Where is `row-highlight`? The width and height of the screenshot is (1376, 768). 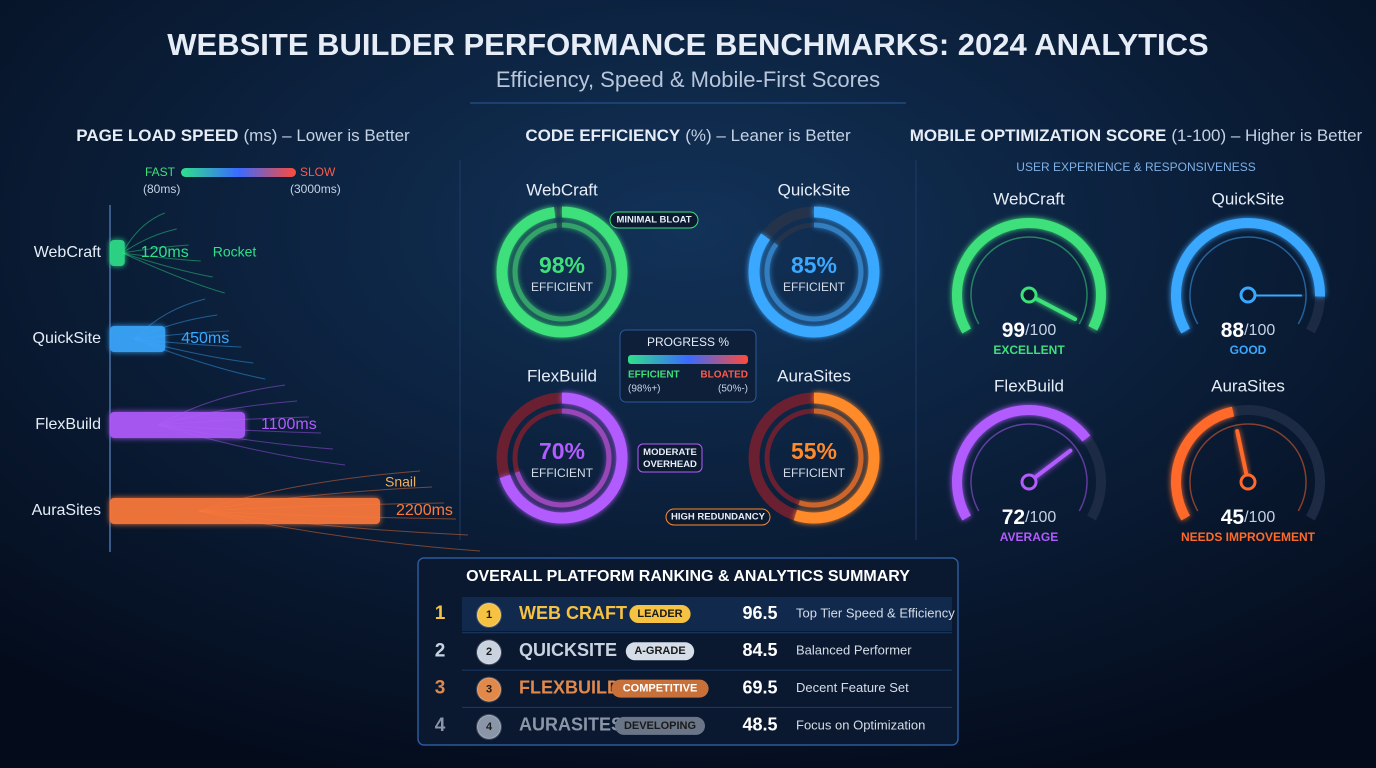 row-highlight is located at coordinates (707, 614).